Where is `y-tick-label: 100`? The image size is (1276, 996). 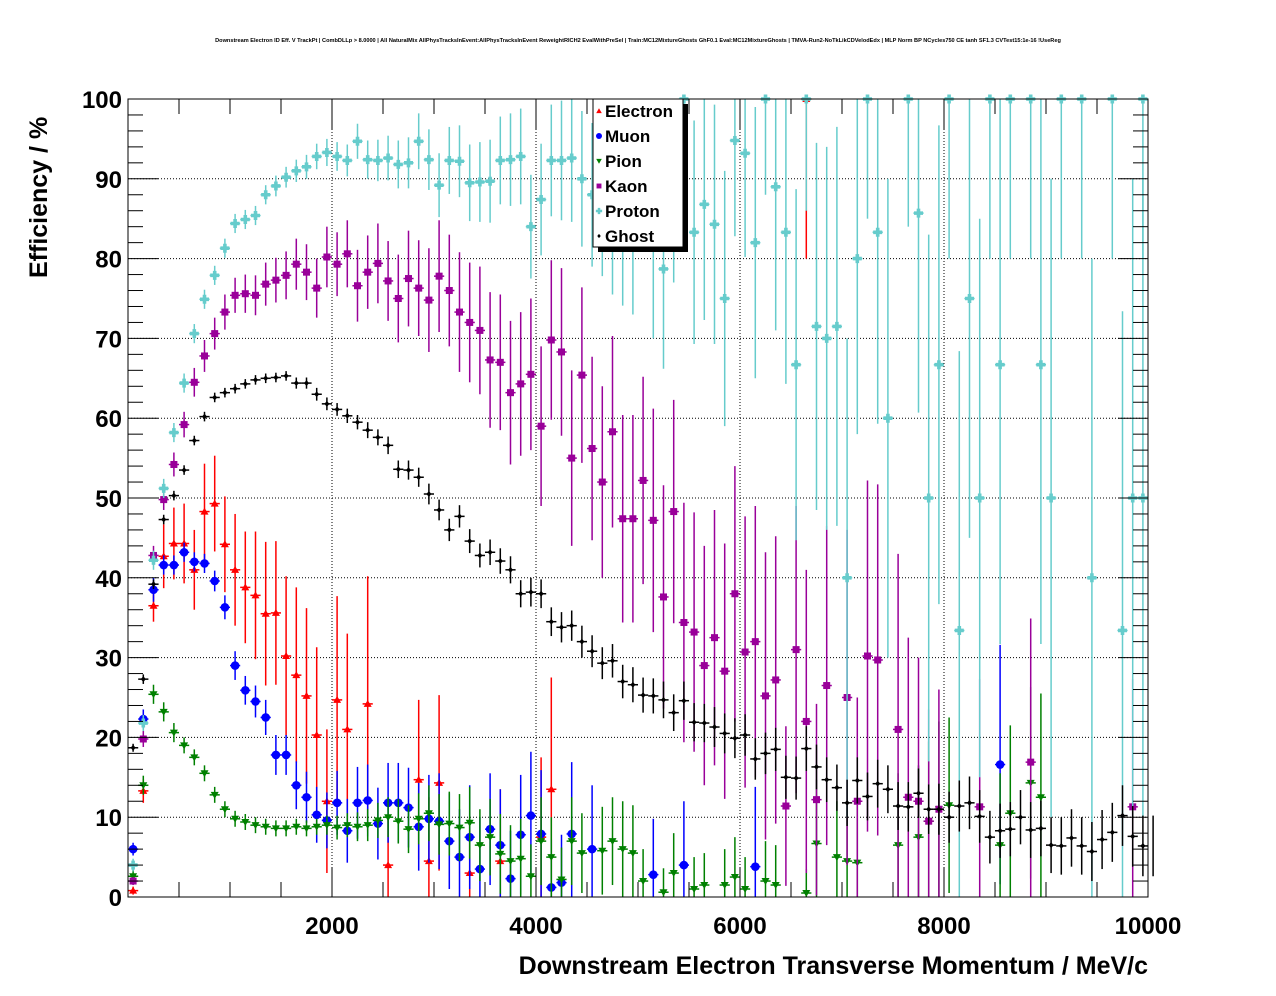 y-tick-label: 100 is located at coordinates (102, 100).